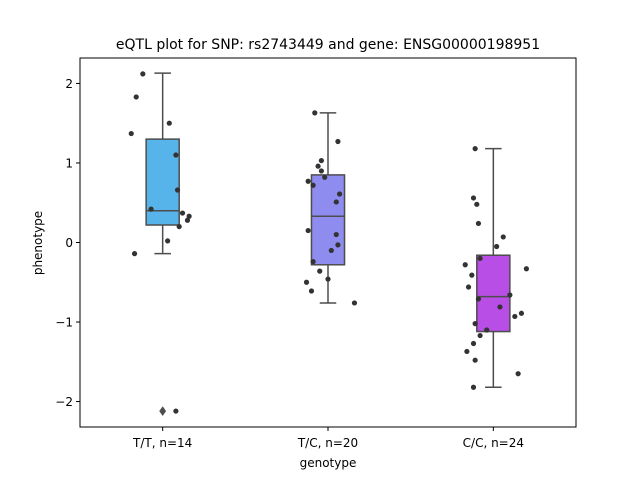 The height and width of the screenshot is (480, 640). I want to click on y-tick-label: 2, so click(69, 84).